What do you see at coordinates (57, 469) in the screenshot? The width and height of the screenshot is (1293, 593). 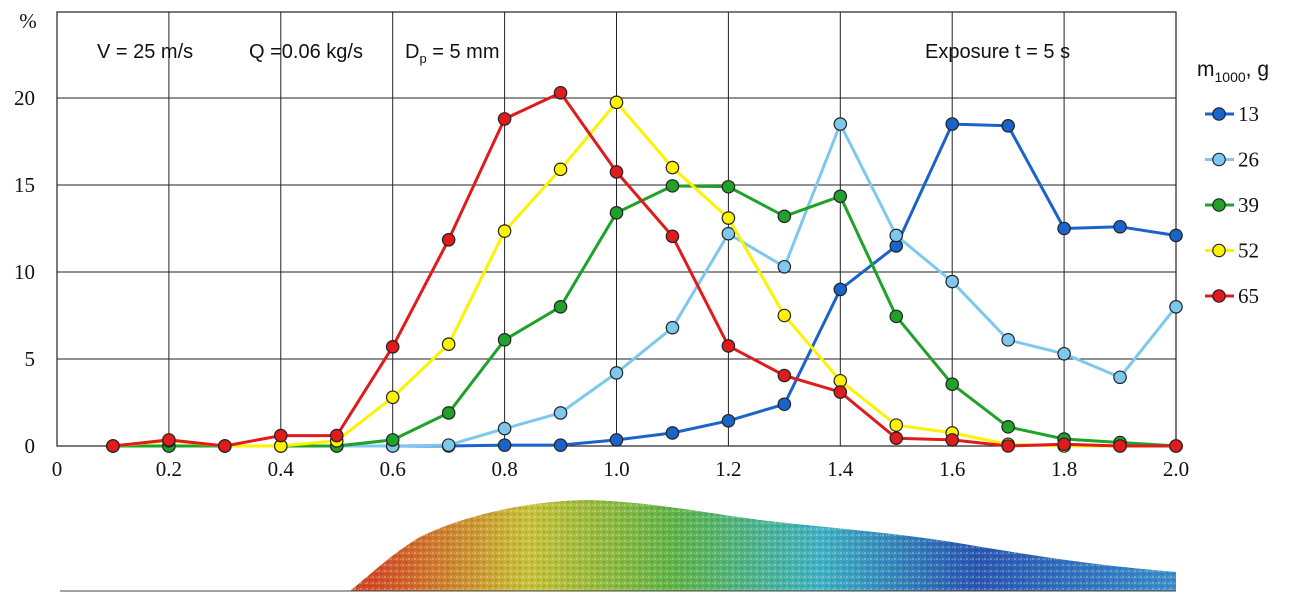 I see `x-tick-label: 0` at bounding box center [57, 469].